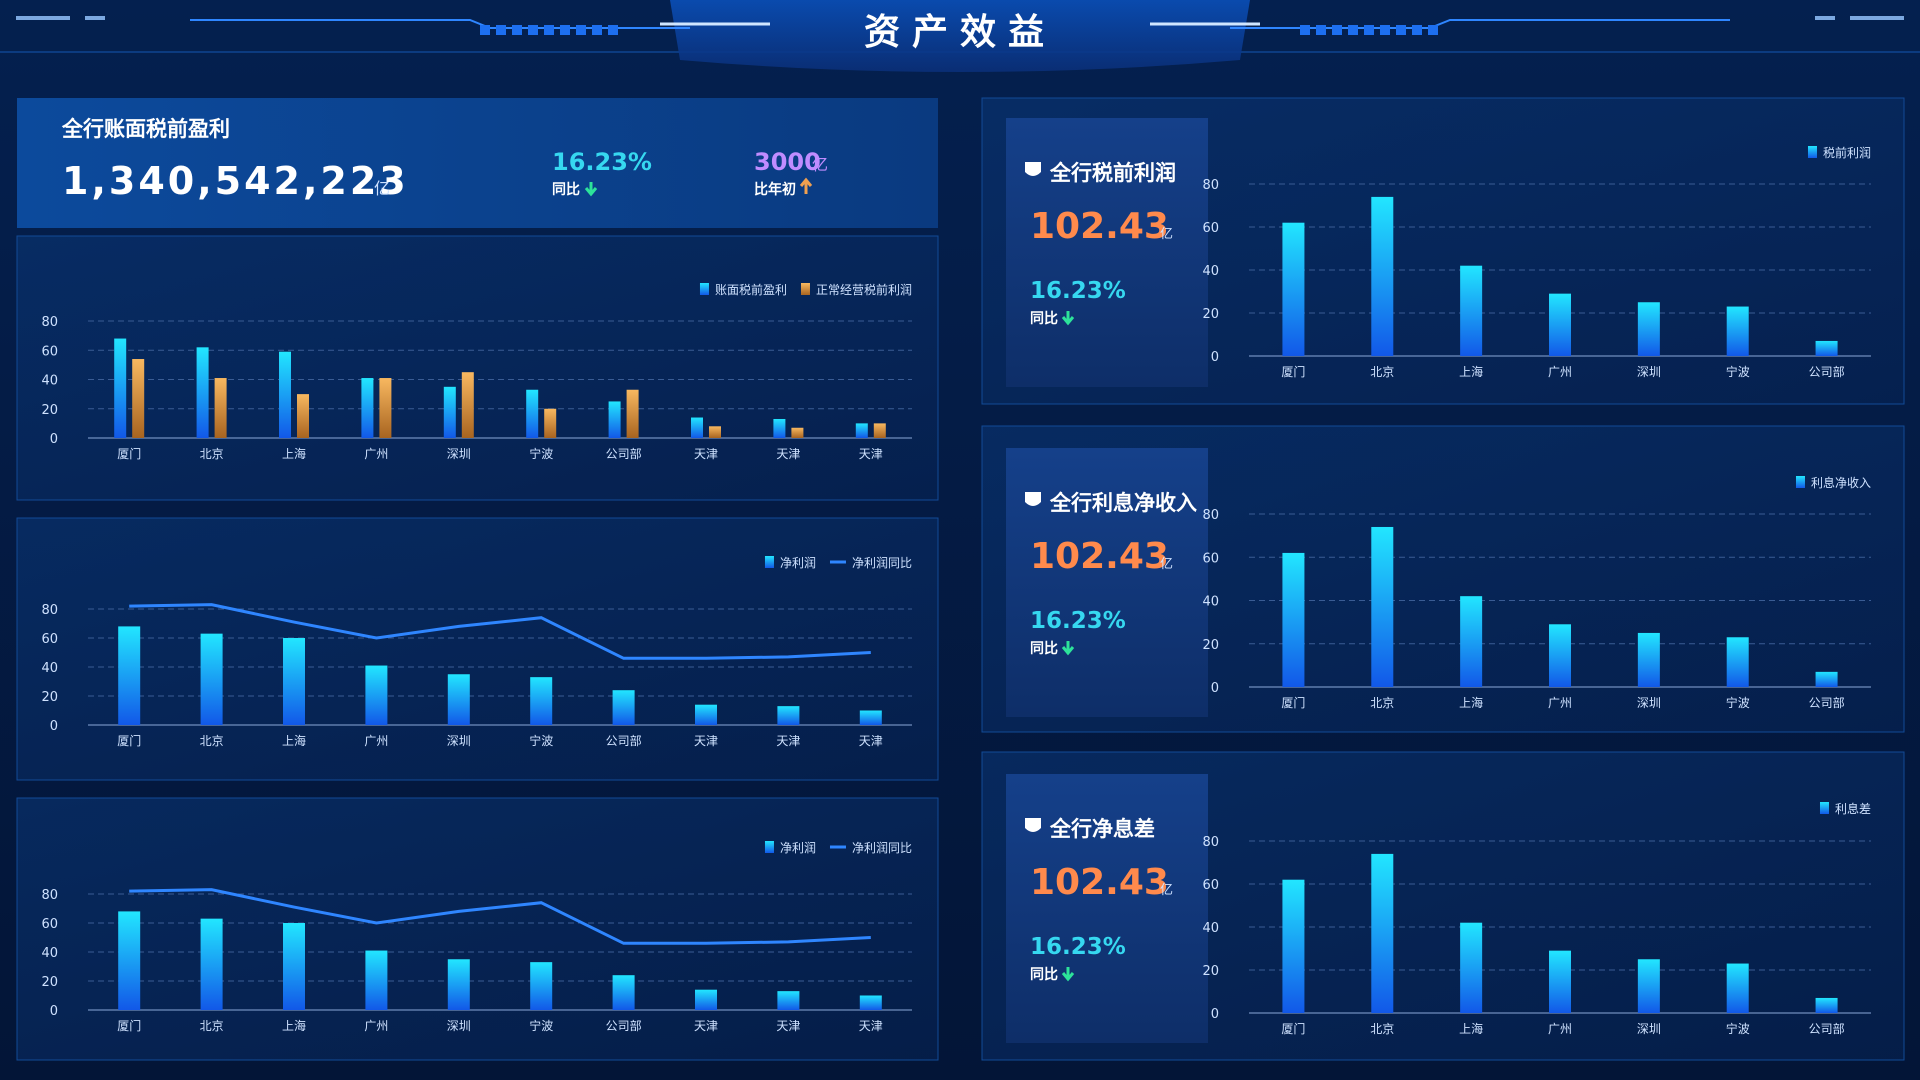  What do you see at coordinates (477, 368) in the screenshot?
I see `chart-panel` at bounding box center [477, 368].